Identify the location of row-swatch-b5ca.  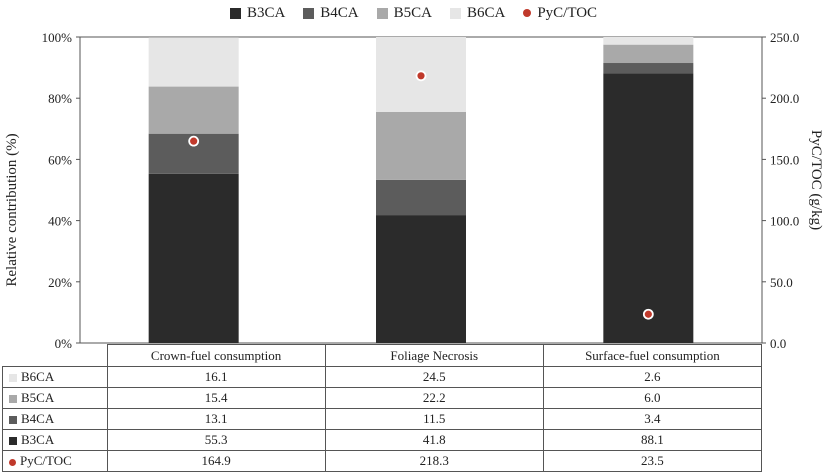
(13, 399).